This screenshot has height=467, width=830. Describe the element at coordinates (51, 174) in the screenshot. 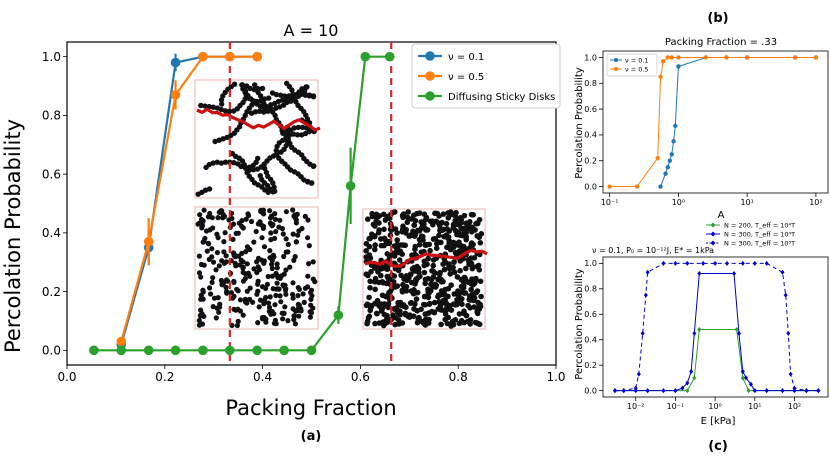

I see `panel-a-y-tick-label: 0.6` at that location.